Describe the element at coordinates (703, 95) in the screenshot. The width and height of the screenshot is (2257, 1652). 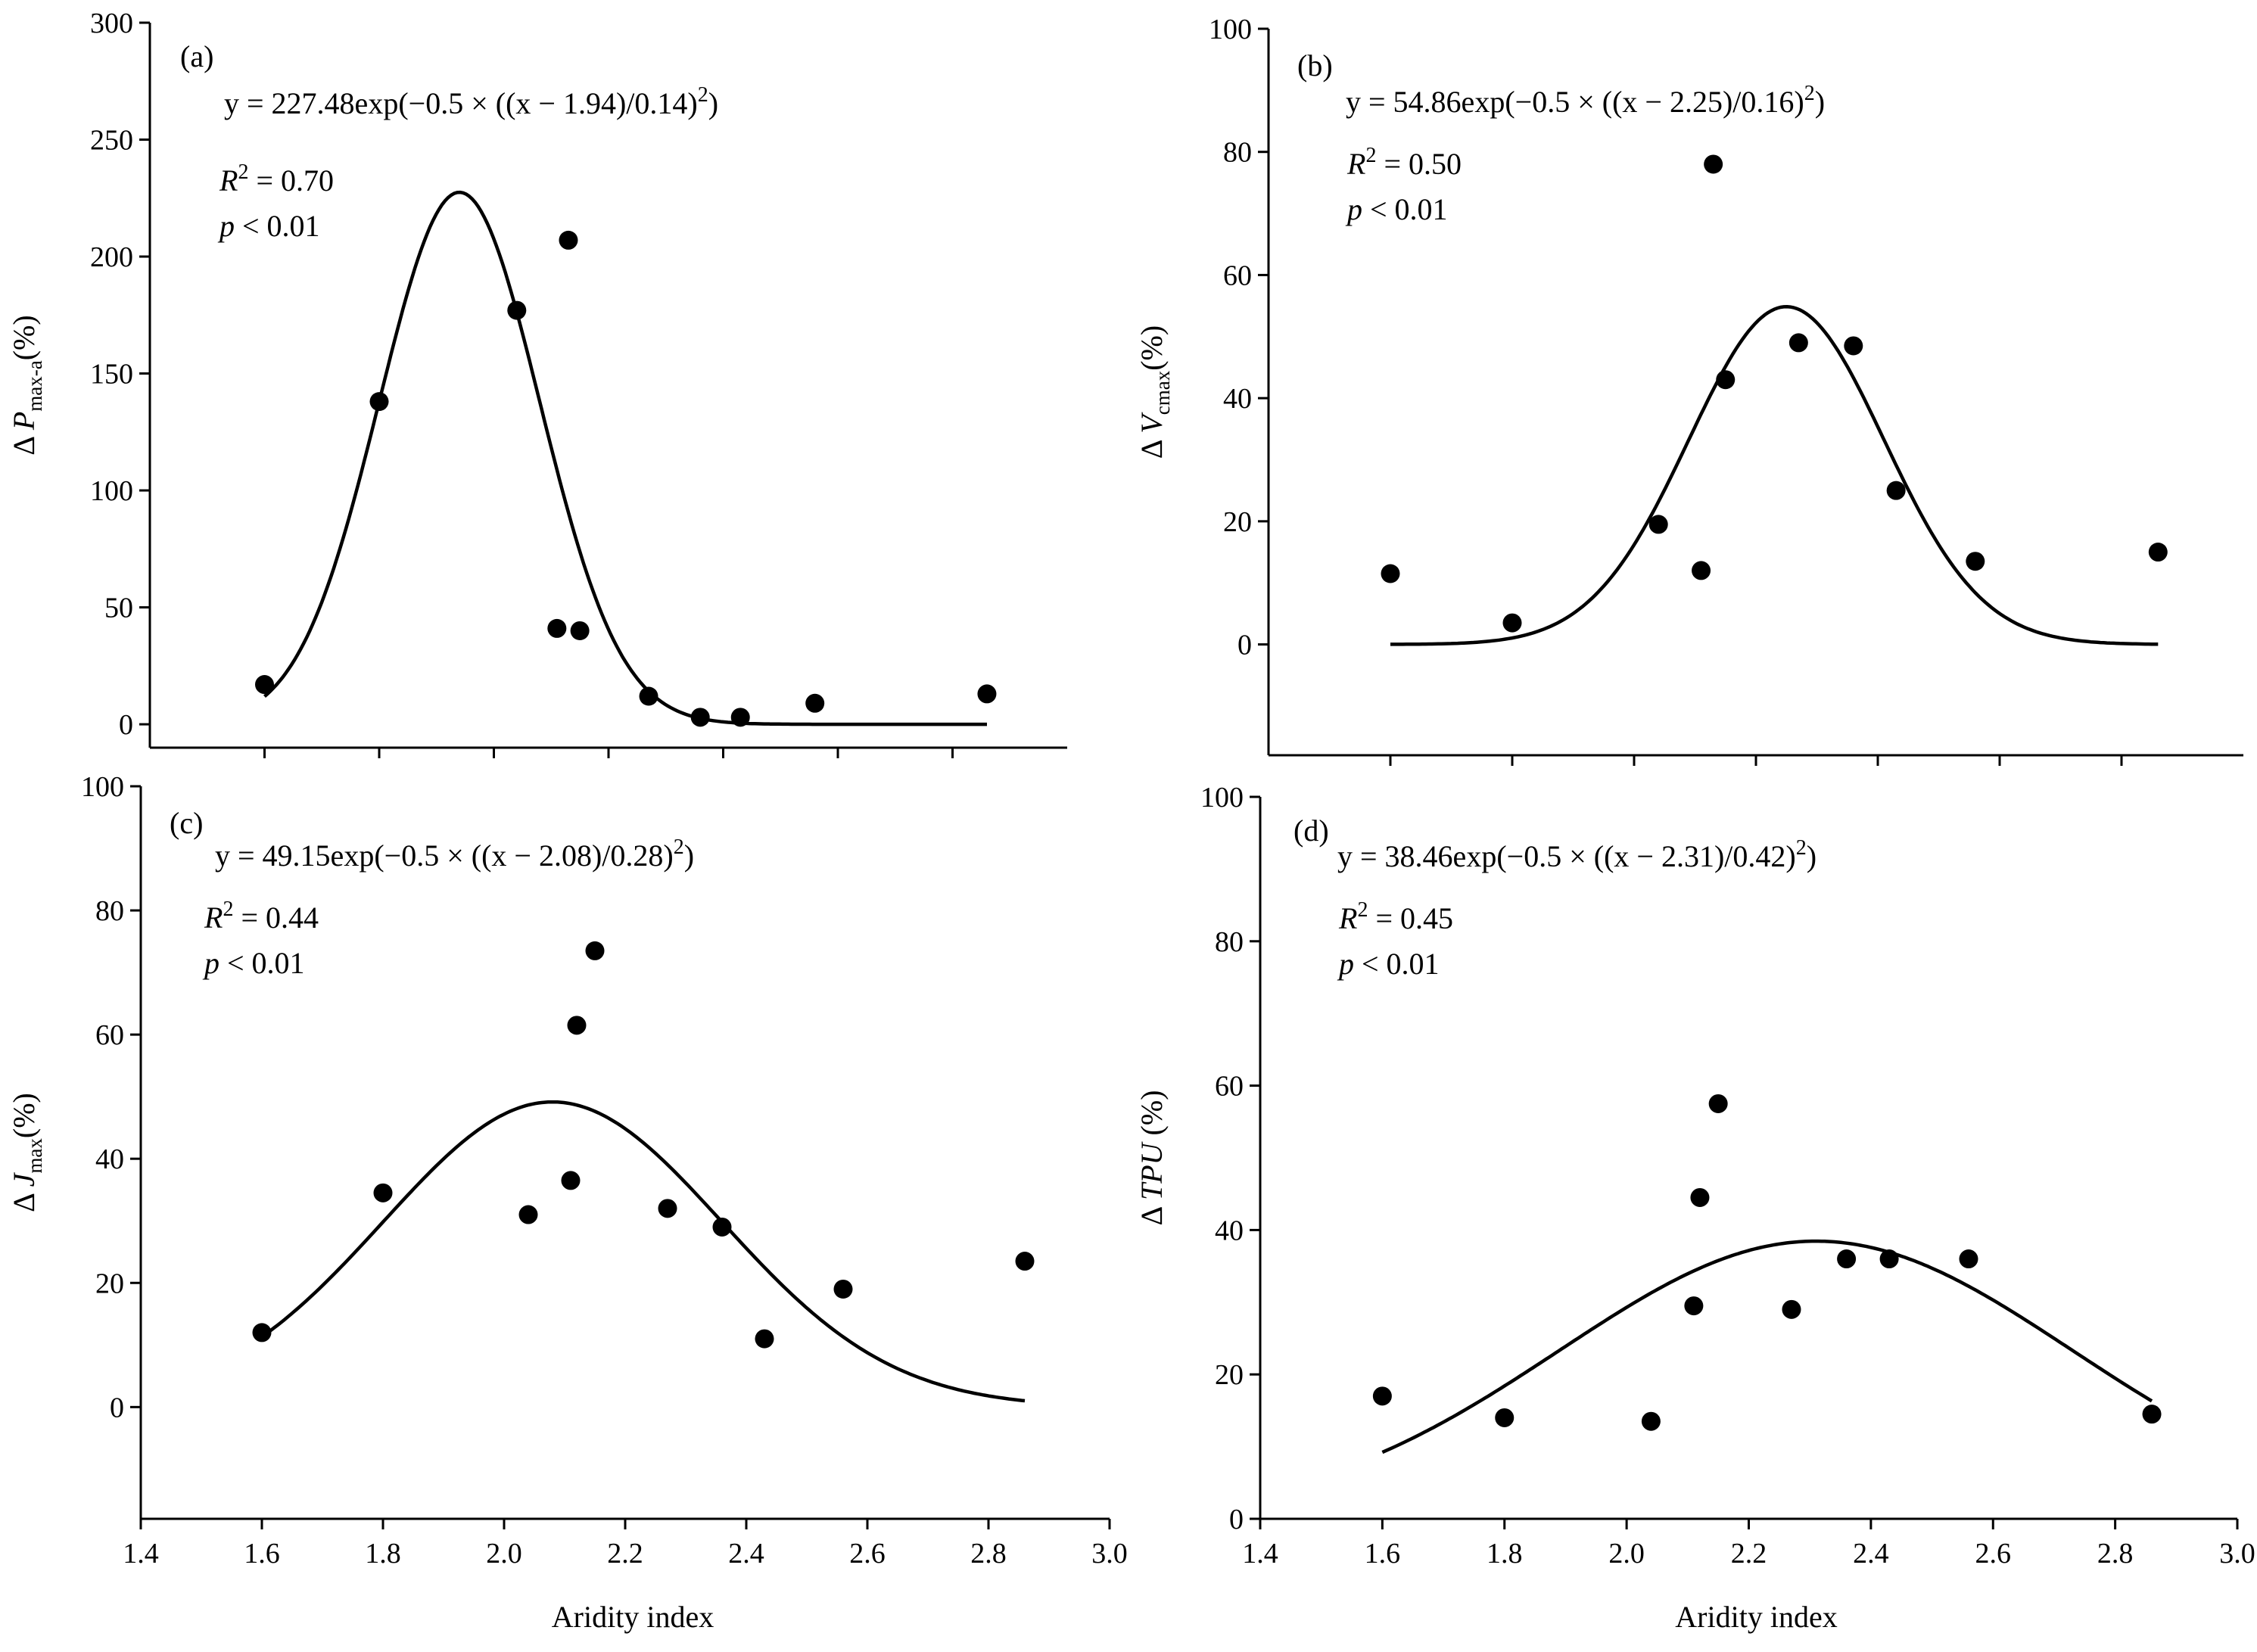
I see `panel-a-equation-exponent: 2` at that location.